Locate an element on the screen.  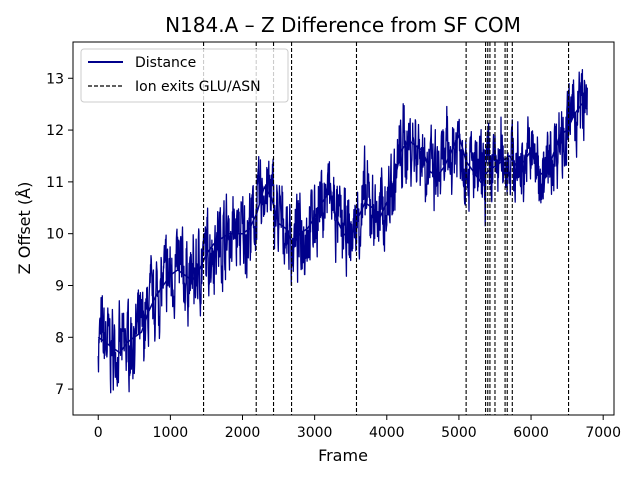
x-tick-label: 7000 is located at coordinates (603, 433).